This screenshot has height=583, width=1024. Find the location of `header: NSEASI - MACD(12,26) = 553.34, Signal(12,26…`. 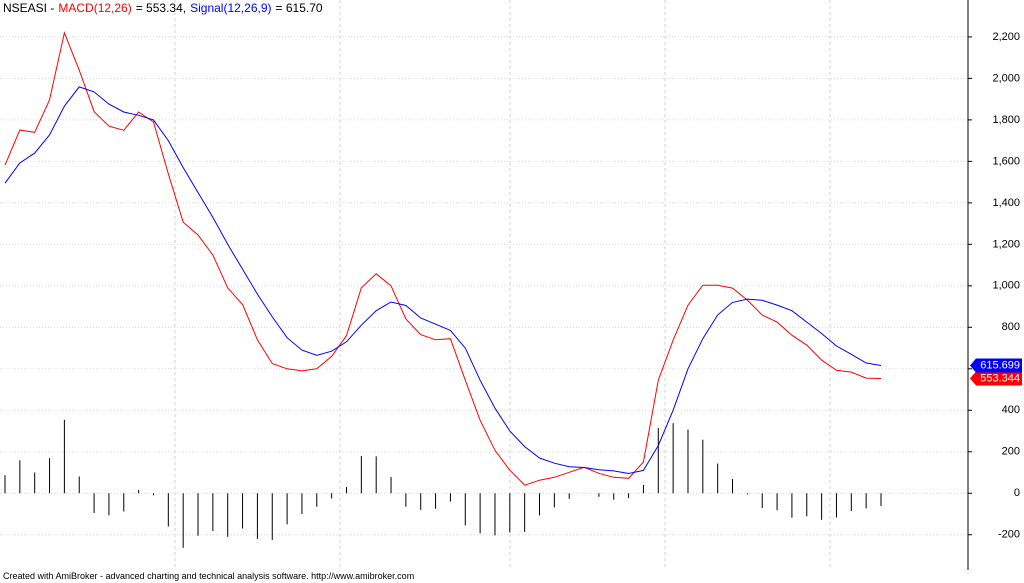

header: NSEASI - MACD(12,26) = 553.34, Signal(12,26… is located at coordinates (165, 8).